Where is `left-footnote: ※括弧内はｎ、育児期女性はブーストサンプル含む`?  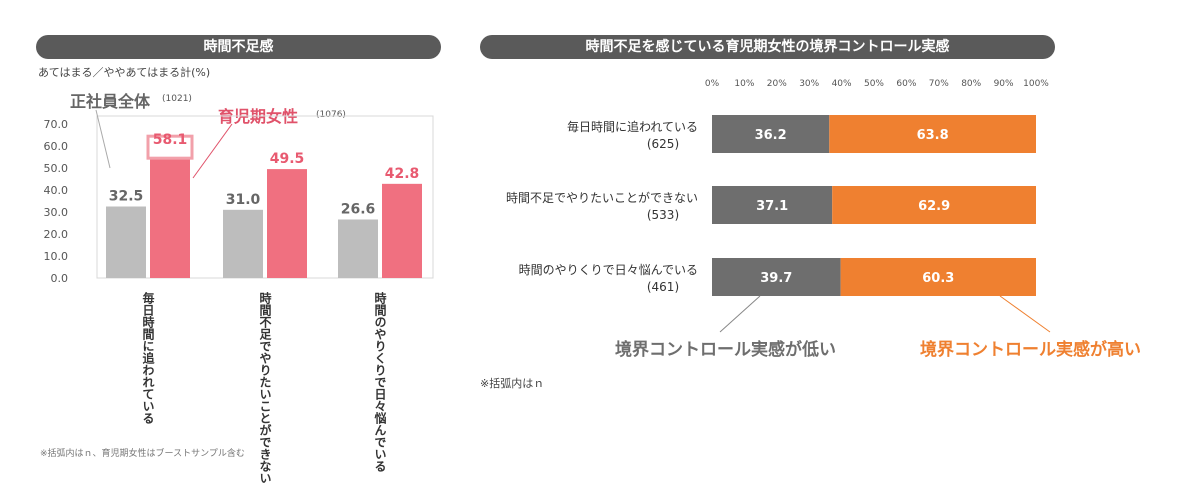 left-footnote: ※括弧内はｎ、育児期女性はブーストサンプル含む is located at coordinates (142, 454).